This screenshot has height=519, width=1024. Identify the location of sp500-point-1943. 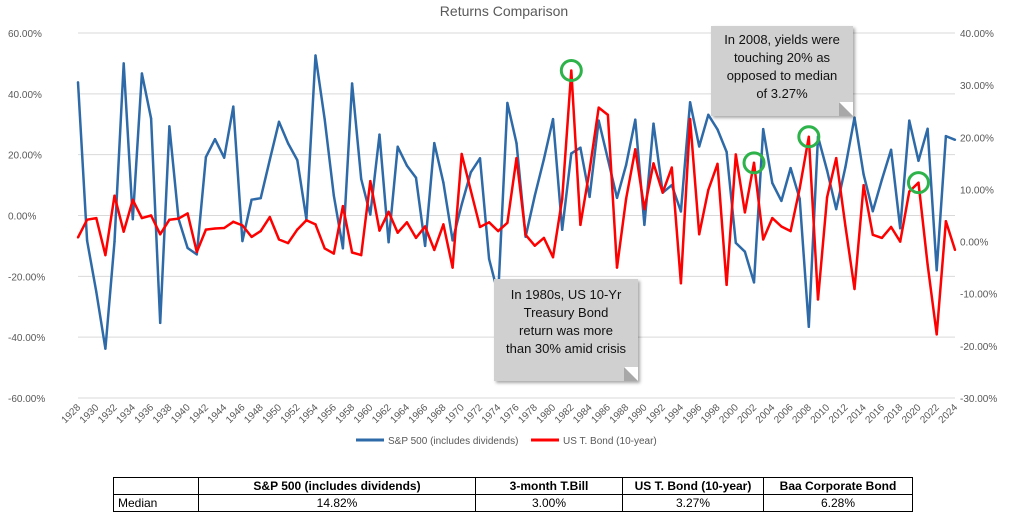
(215, 139).